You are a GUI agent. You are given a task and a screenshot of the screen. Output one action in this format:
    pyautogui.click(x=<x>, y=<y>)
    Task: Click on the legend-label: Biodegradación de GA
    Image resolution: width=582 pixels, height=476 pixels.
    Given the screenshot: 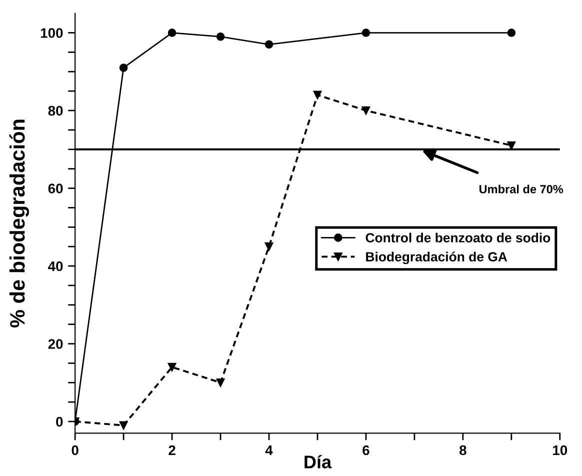 What is the action you would take?
    pyautogui.click(x=437, y=258)
    